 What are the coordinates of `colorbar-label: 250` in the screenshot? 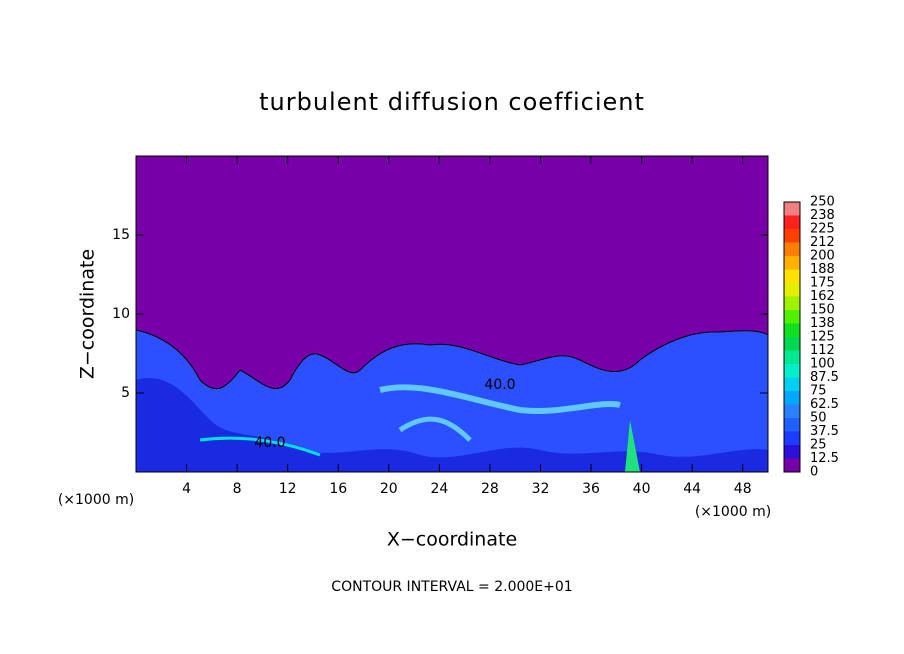 It's located at (822, 202).